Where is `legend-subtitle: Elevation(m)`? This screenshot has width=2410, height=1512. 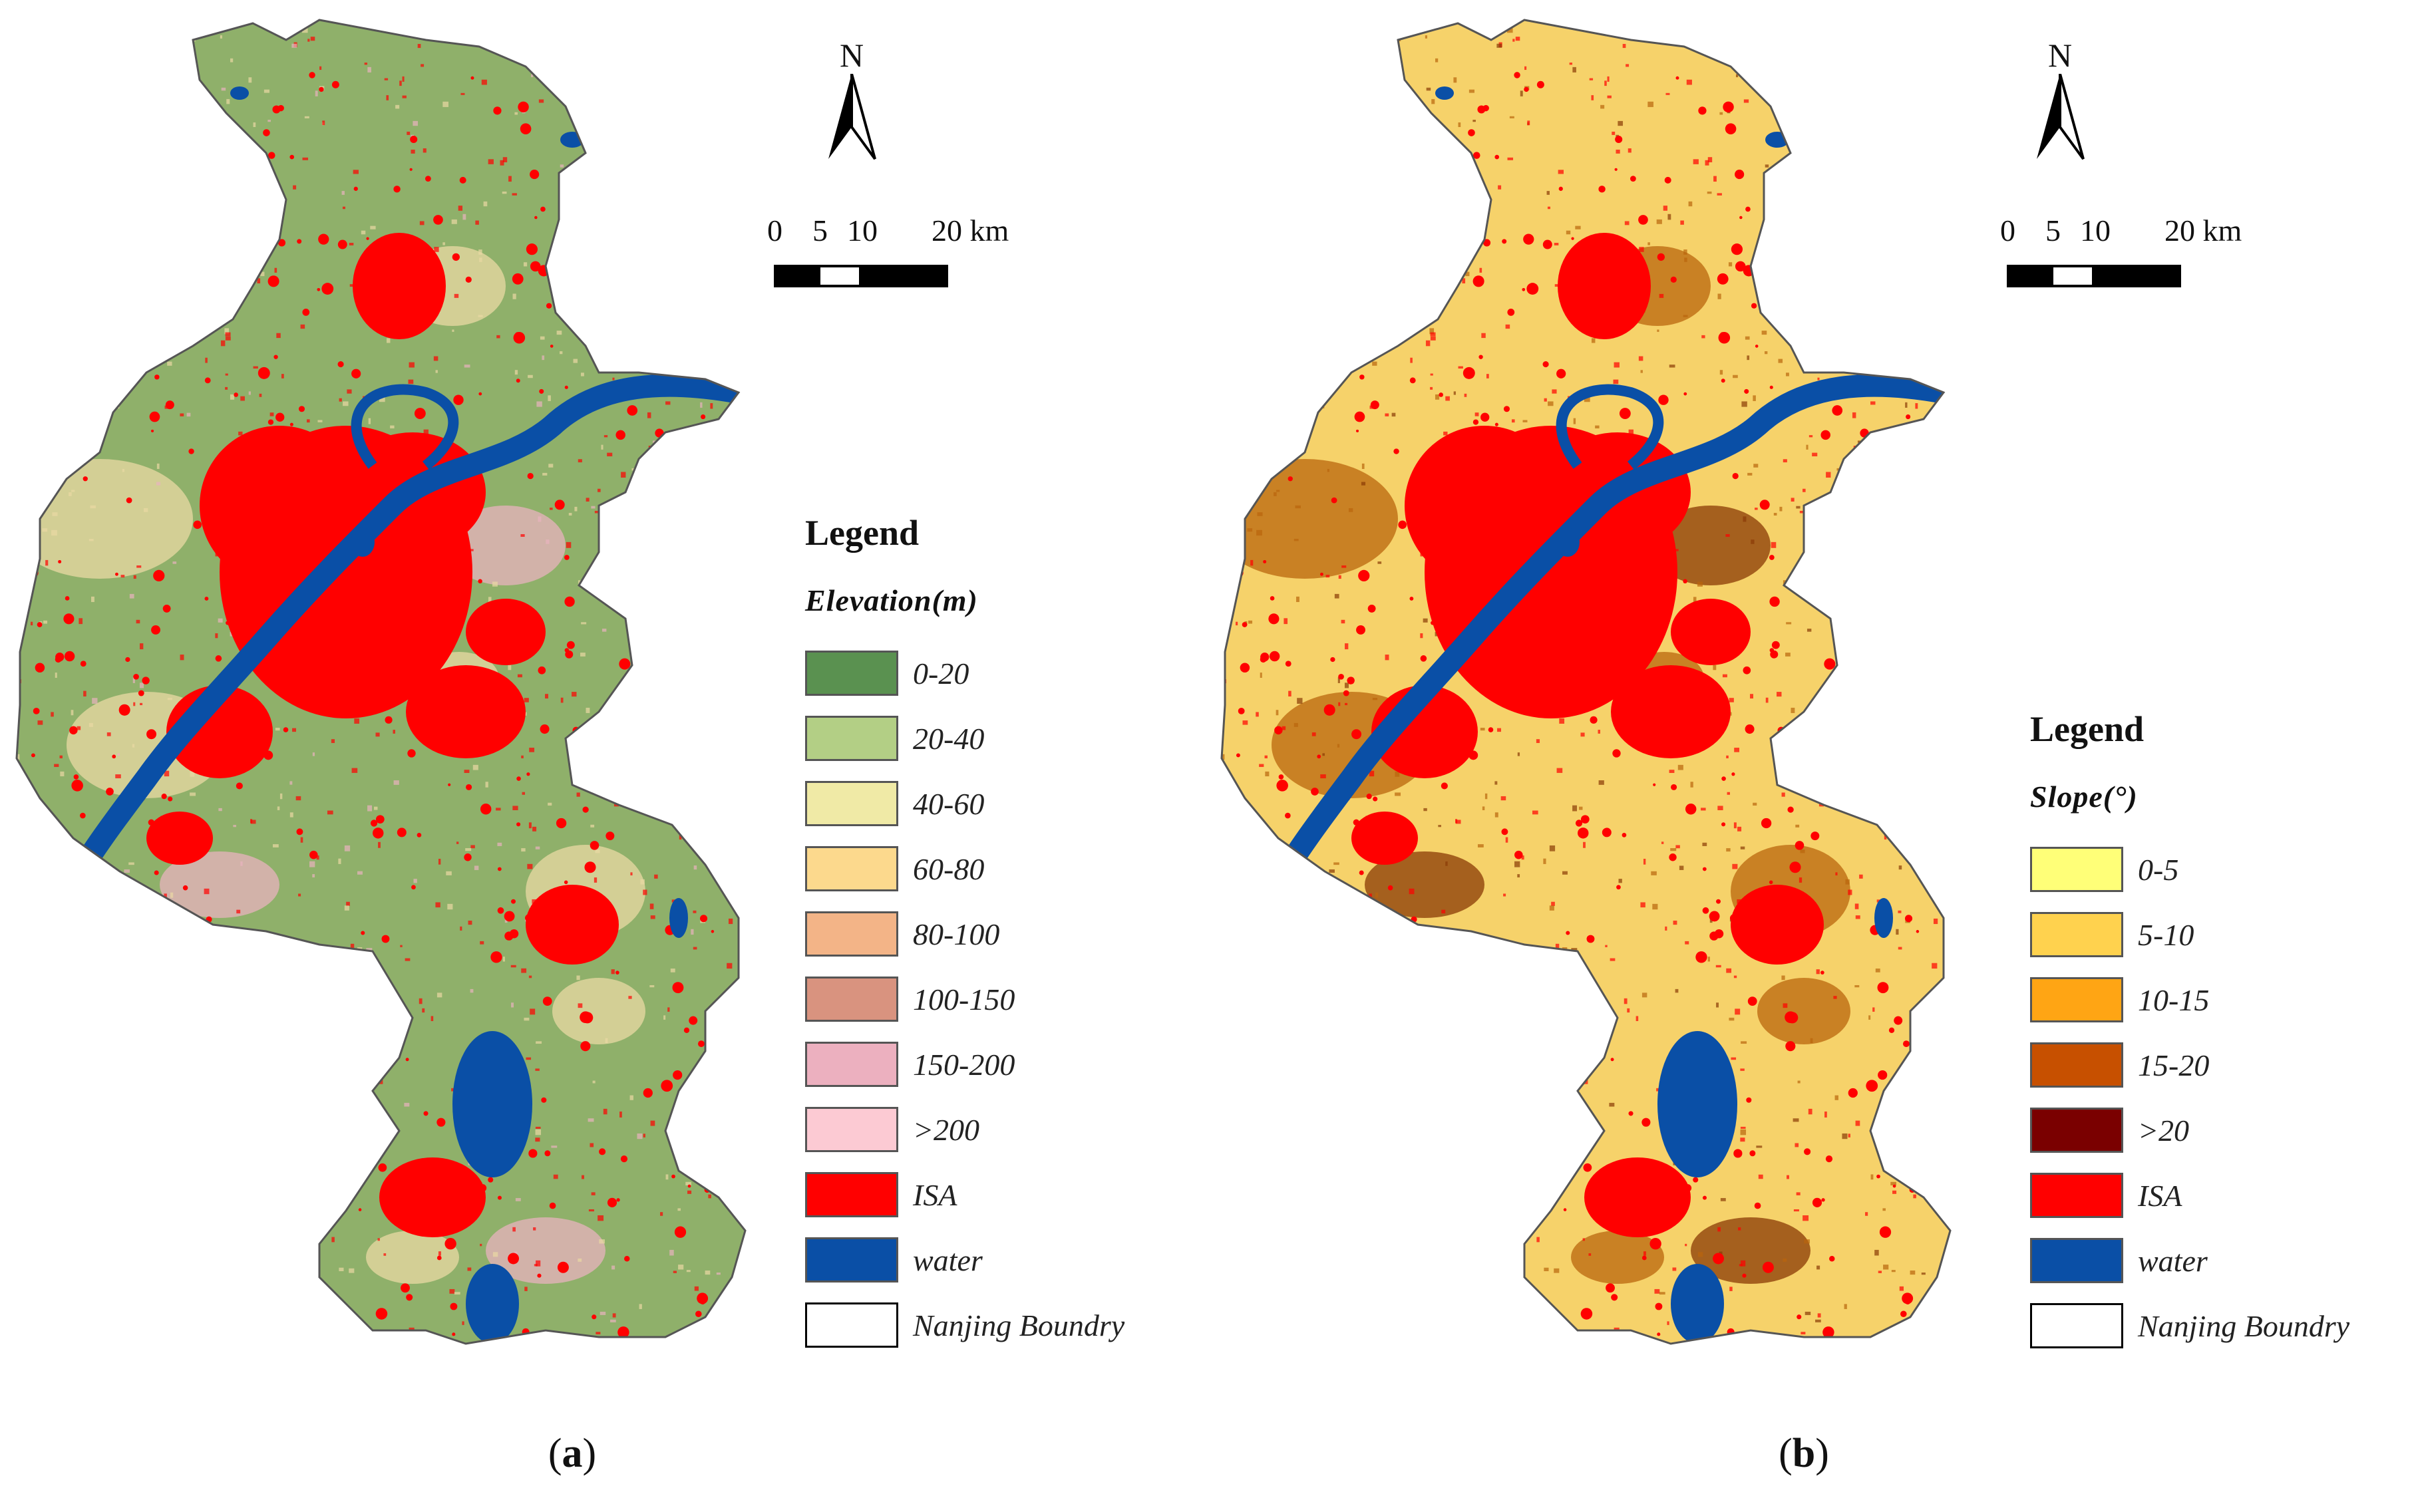 legend-subtitle: Elevation(m) is located at coordinates (891, 600).